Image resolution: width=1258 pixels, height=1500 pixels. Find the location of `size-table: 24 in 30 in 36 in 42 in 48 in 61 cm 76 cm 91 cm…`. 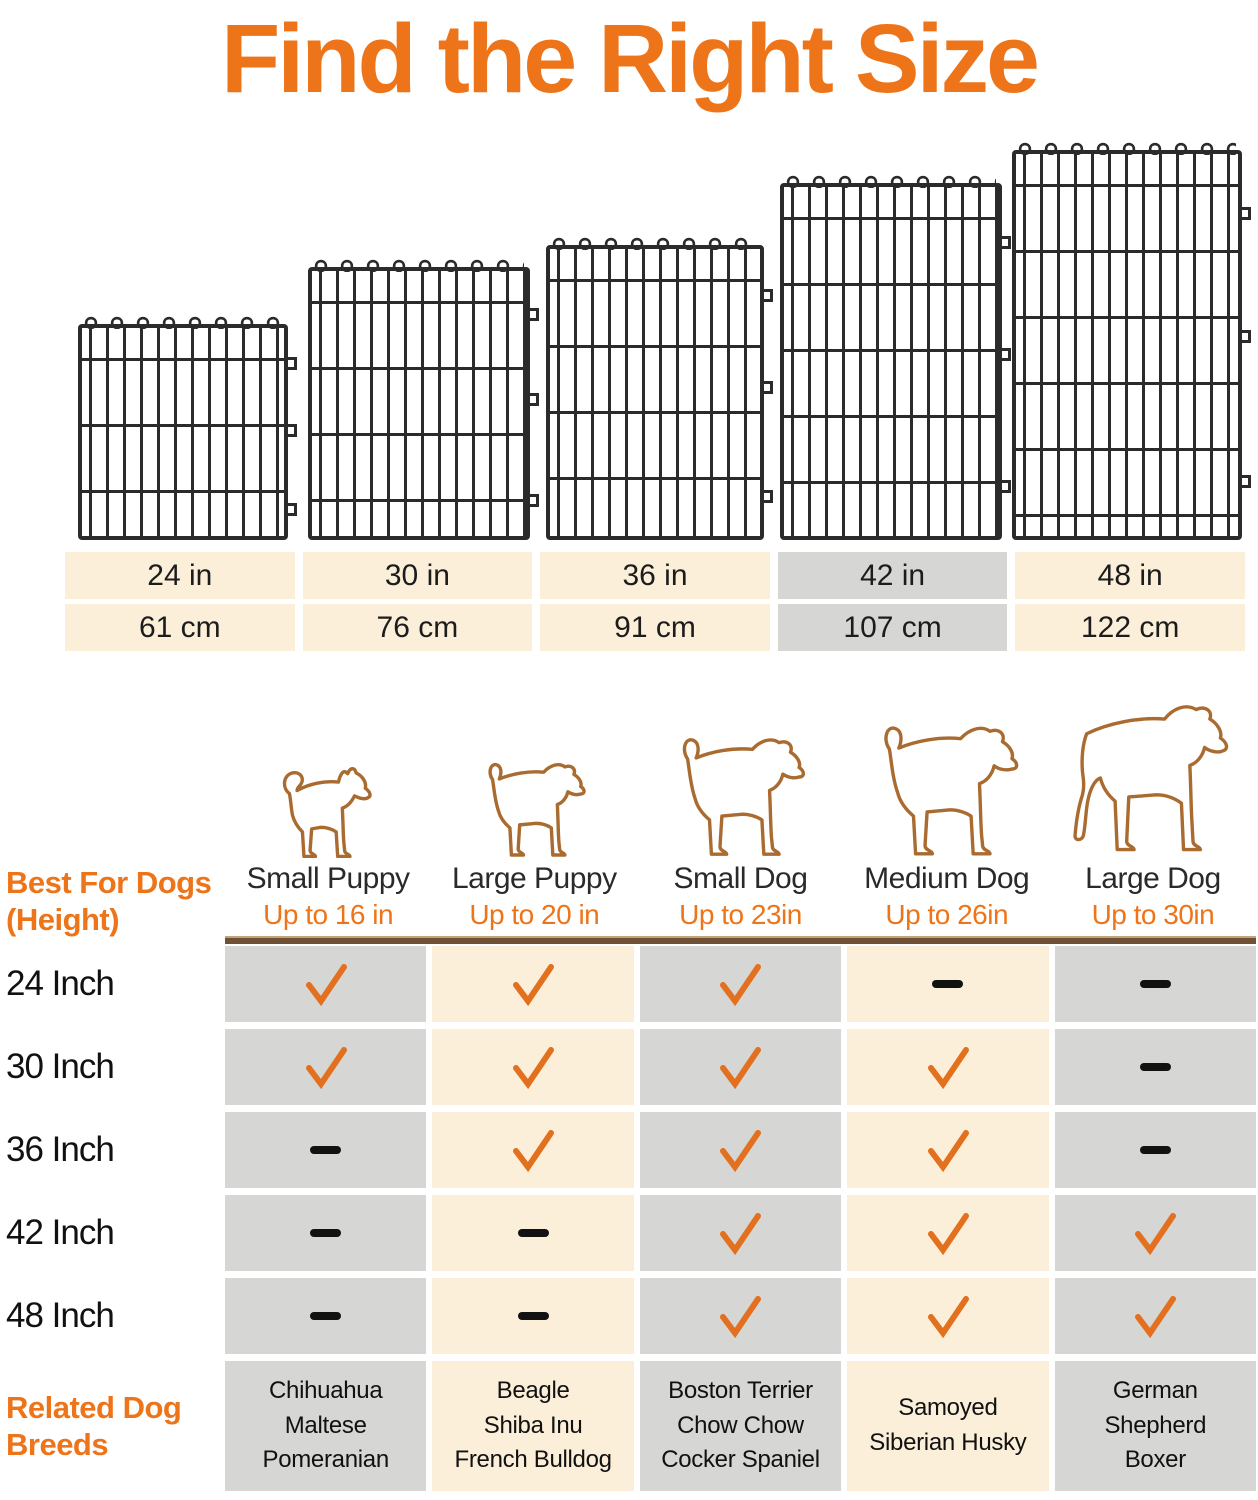

size-table: 24 in 30 in 36 in 42 in 48 in 61 cm 76 cm 91 cm… is located at coordinates (655, 601).